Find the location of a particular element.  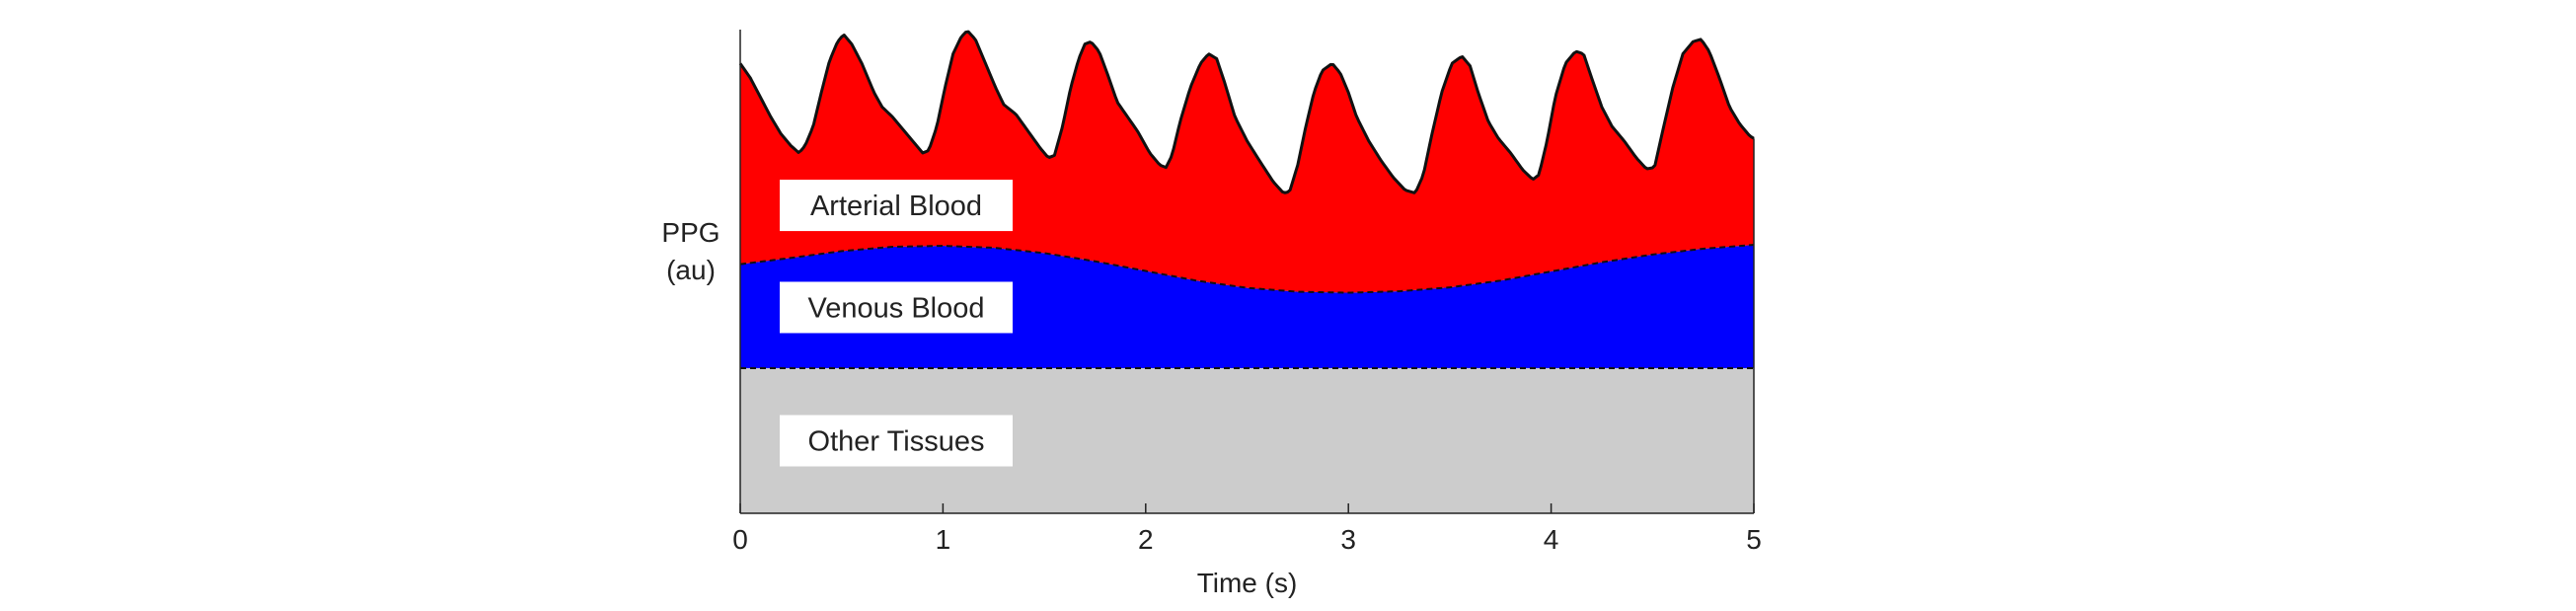

area-other-tissues is located at coordinates (1247, 440).